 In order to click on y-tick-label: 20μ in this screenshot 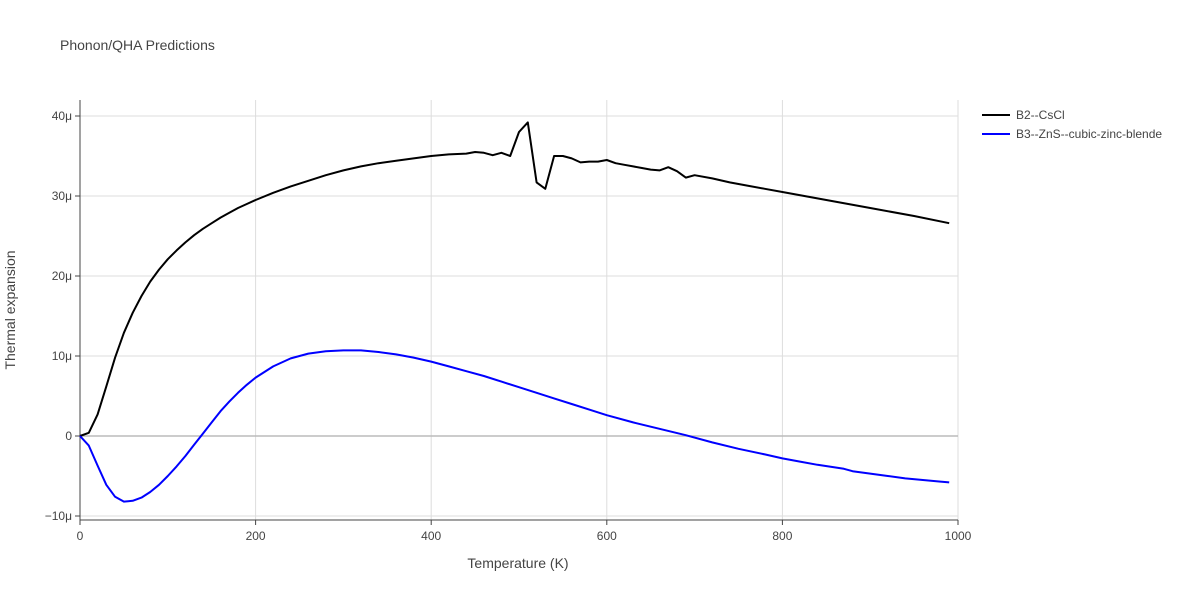, I will do `click(62, 276)`.